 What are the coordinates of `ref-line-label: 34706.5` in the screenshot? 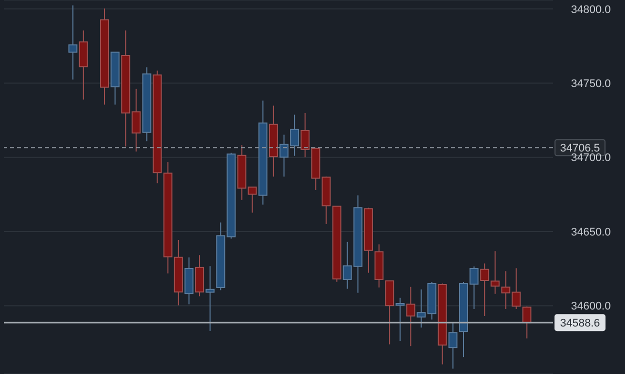 It's located at (580, 148).